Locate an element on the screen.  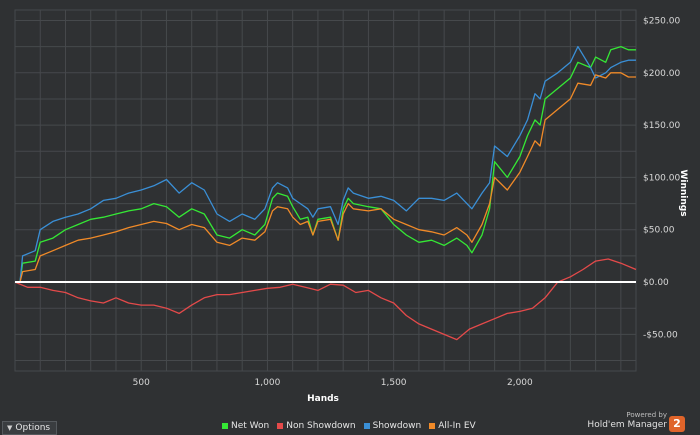
options-button: ▼ Options is located at coordinates (30, 428).